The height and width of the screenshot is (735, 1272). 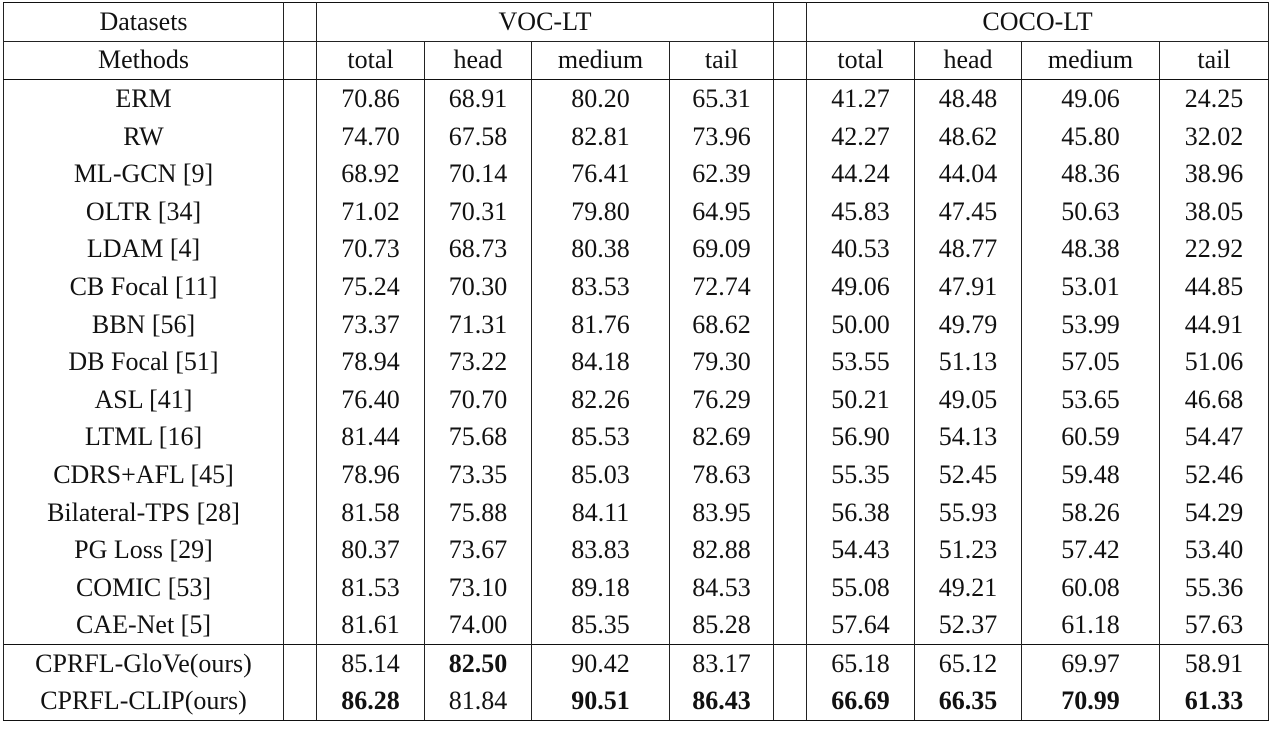 I want to click on coco-total-value: 54.43, so click(x=860, y=550).